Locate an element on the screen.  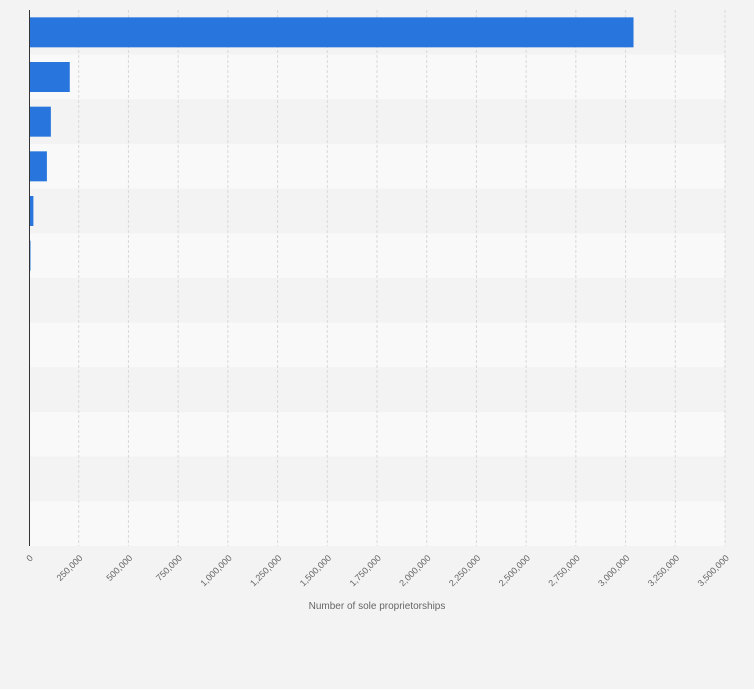
x-tick-label: 1,000,000 is located at coordinates (215, 570).